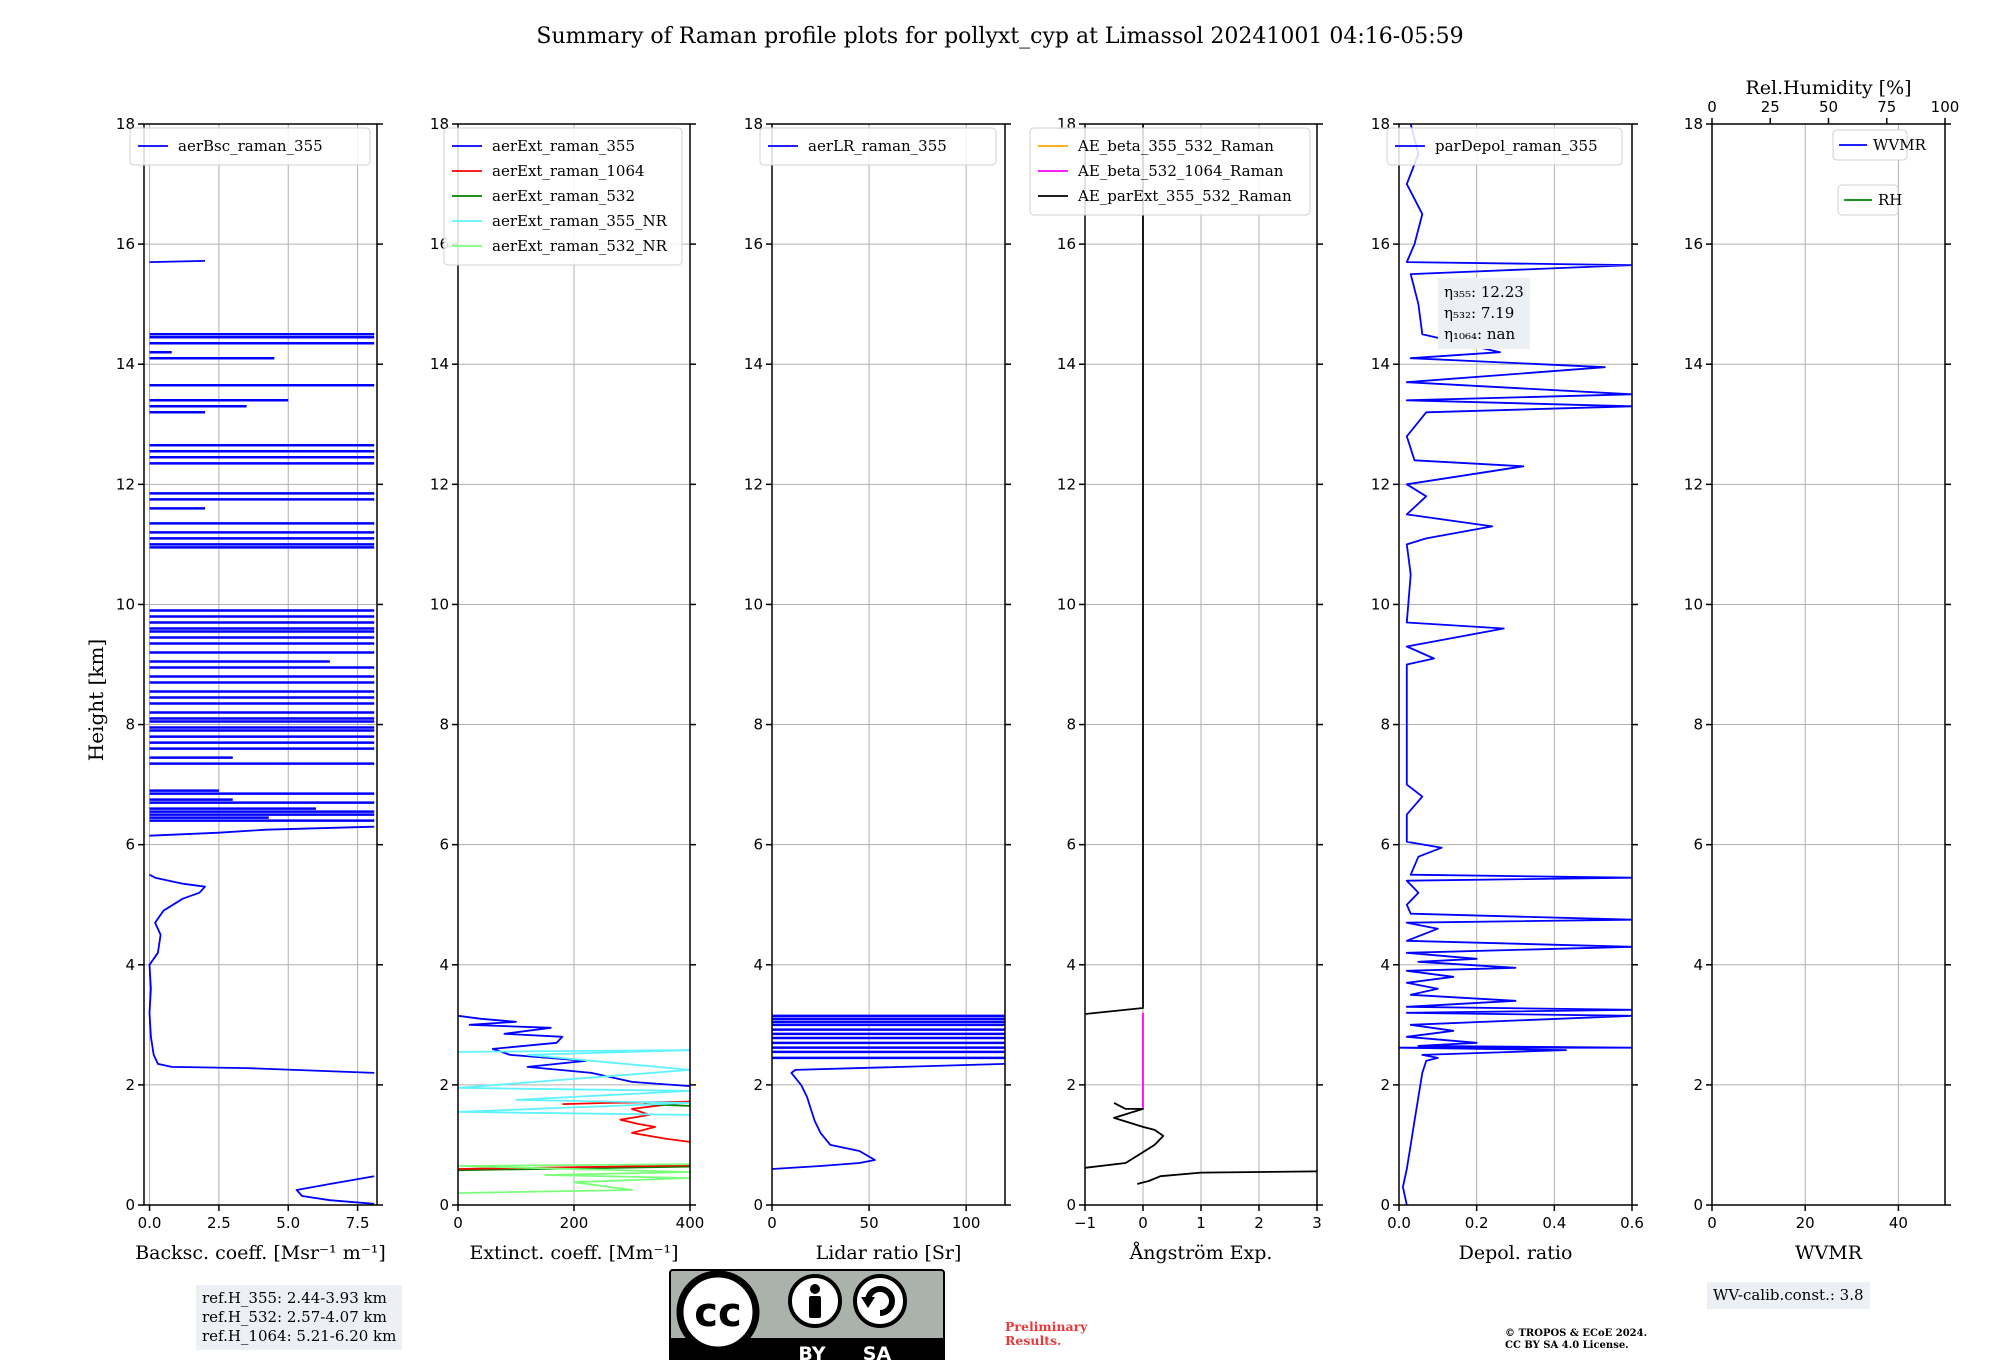 This screenshot has width=2000, height=1360. What do you see at coordinates (869, 1223) in the screenshot?
I see `x-tick-label: 50` at bounding box center [869, 1223].